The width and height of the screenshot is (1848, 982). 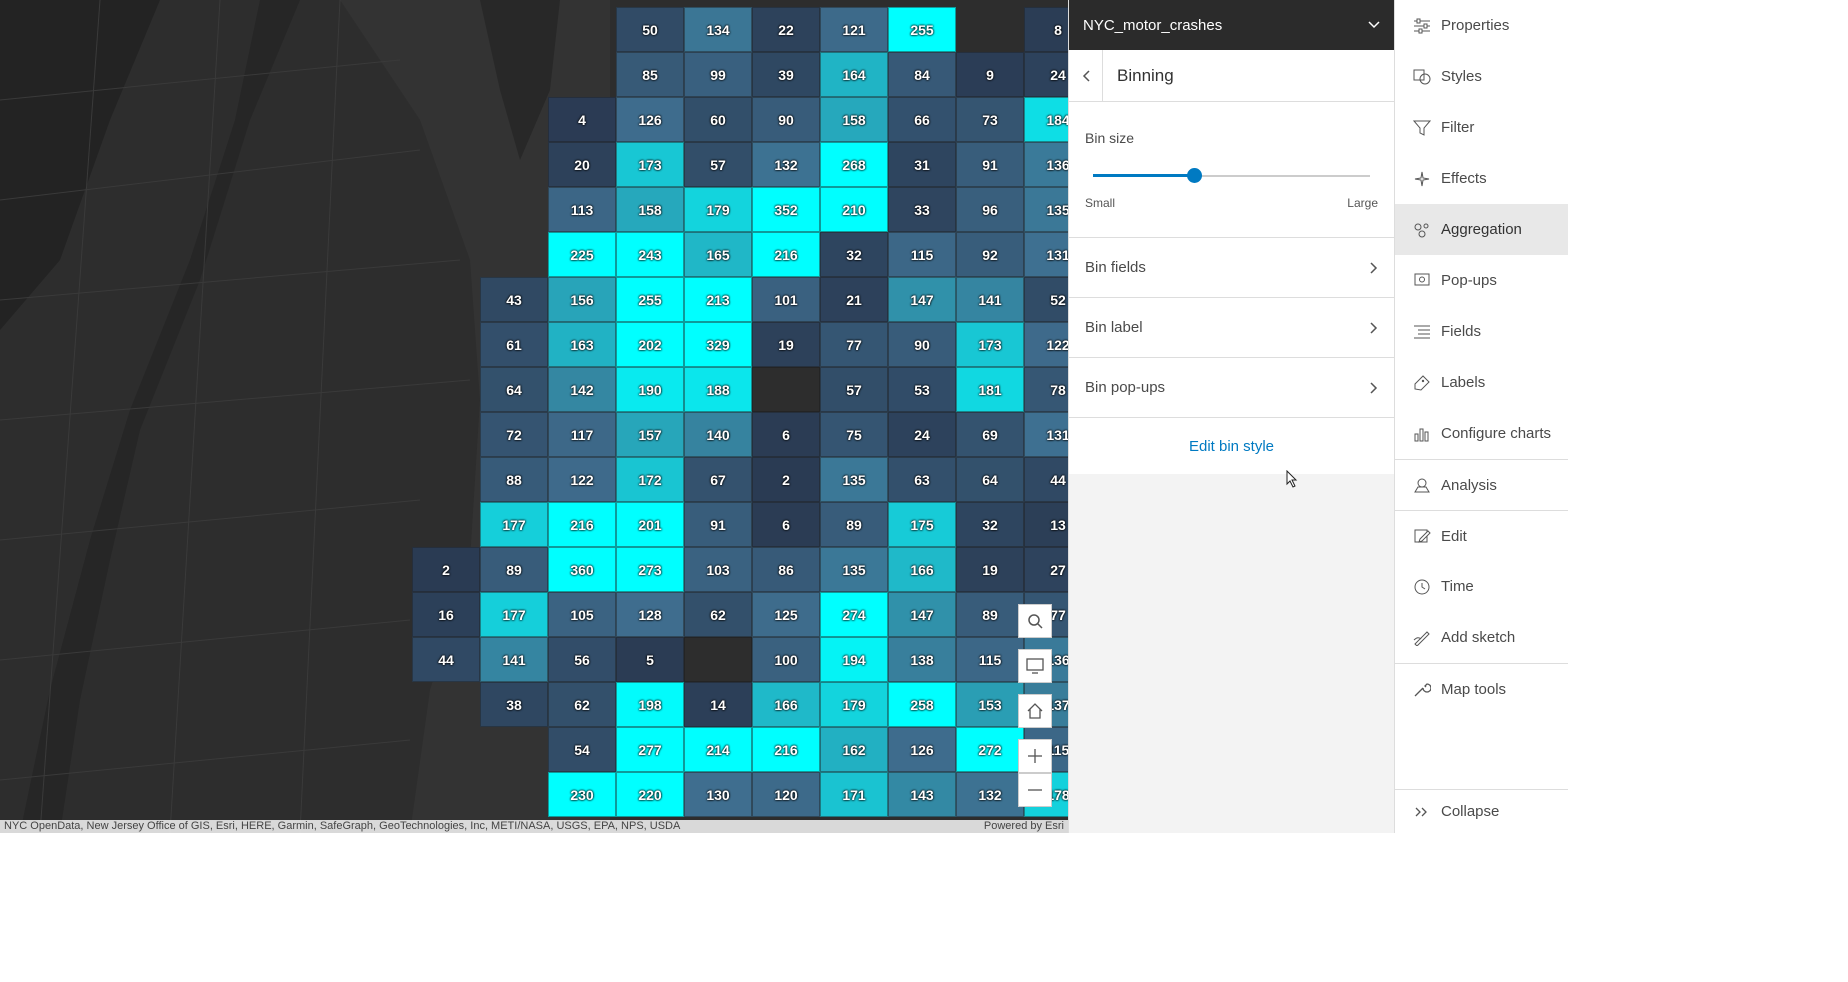 I want to click on bin-cell: 13, so click(x=1046, y=524).